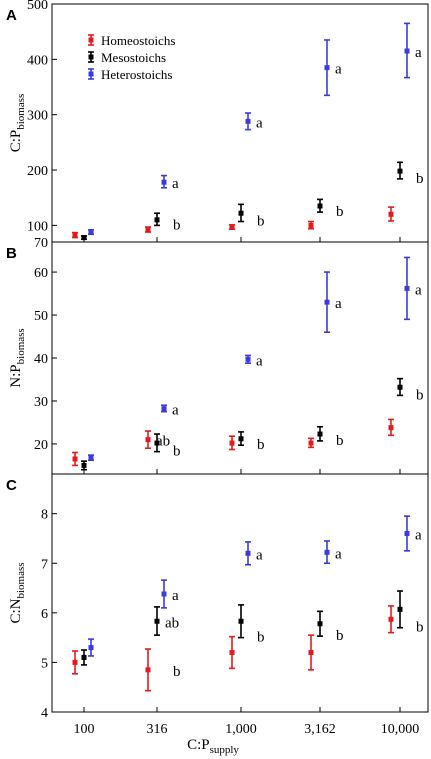  Describe the element at coordinates (225, 750) in the screenshot. I see `x-axis-label-sub: supply` at that location.